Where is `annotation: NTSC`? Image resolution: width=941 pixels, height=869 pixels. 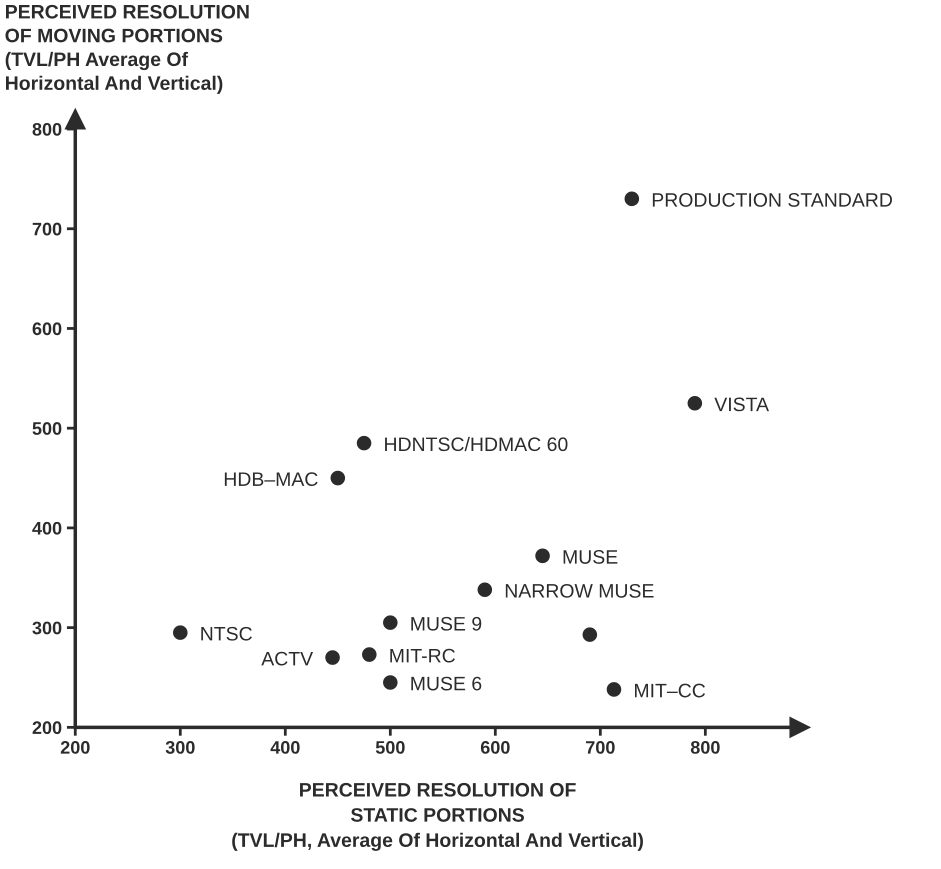
annotation: NTSC is located at coordinates (226, 633).